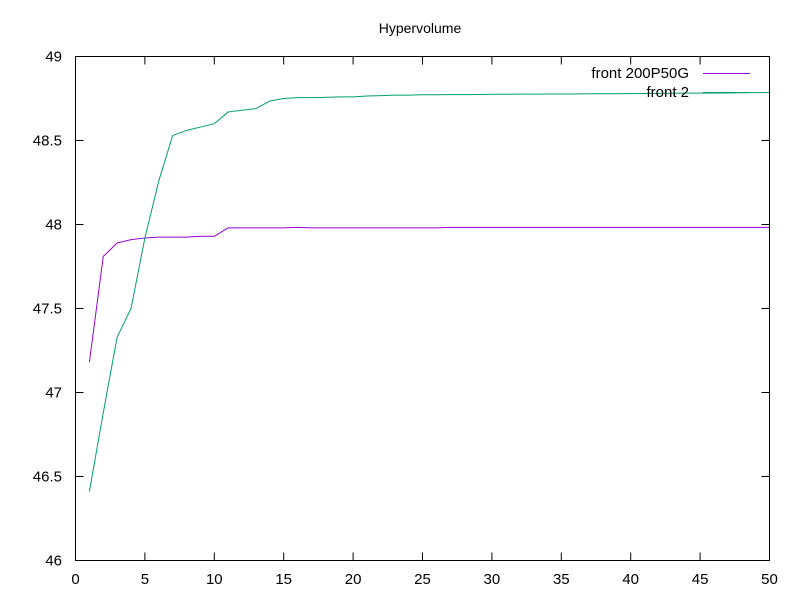 The width and height of the screenshot is (800, 600). I want to click on x-tick-label: 50, so click(769, 579).